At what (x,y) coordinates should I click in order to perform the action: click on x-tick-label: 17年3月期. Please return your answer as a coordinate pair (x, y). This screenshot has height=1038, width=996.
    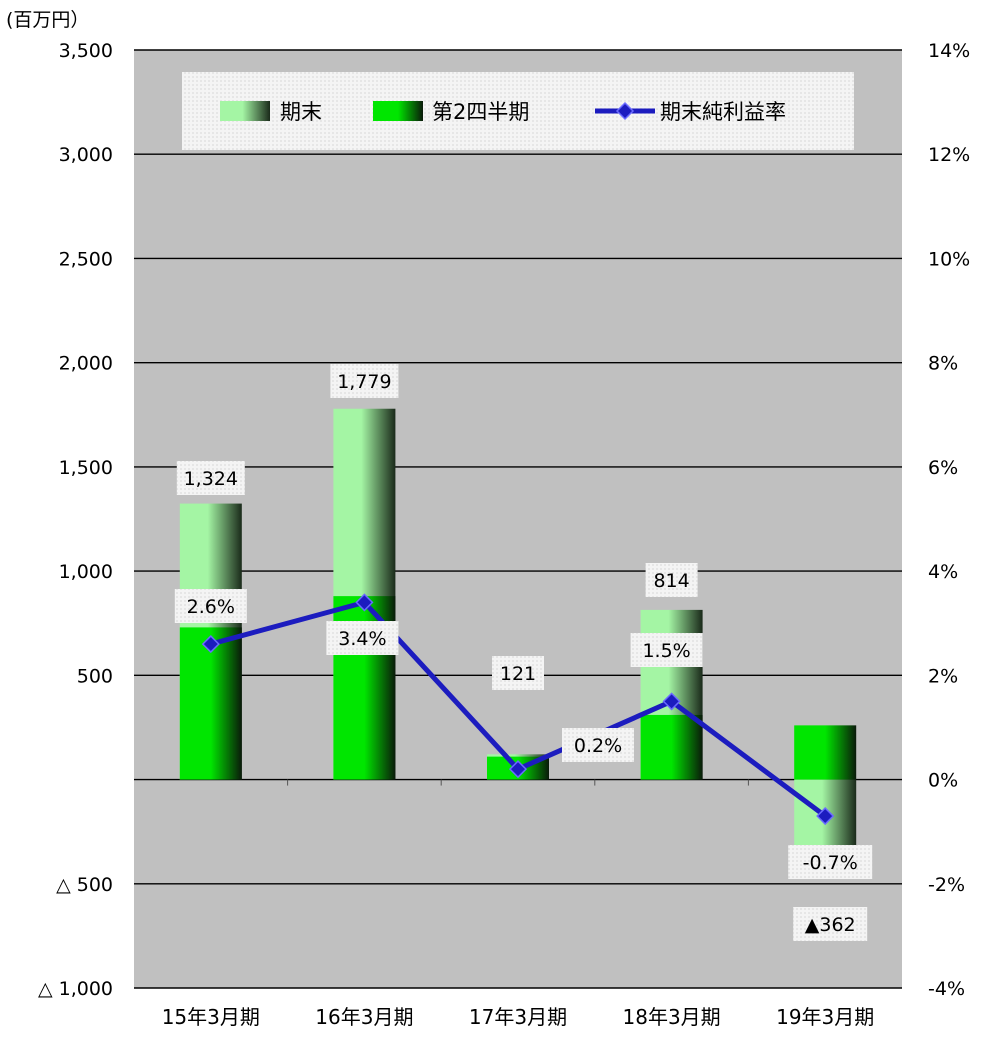
    Looking at the image, I should click on (518, 1017).